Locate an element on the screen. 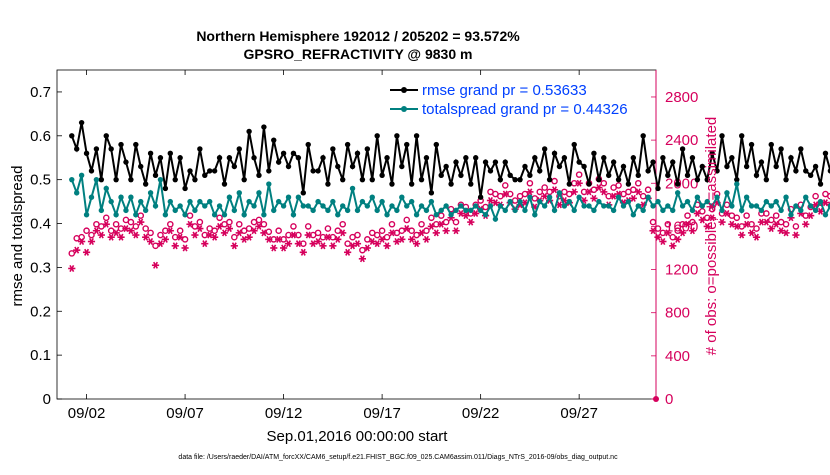  y-left-tick-label: 0 is located at coordinates (47, 399).